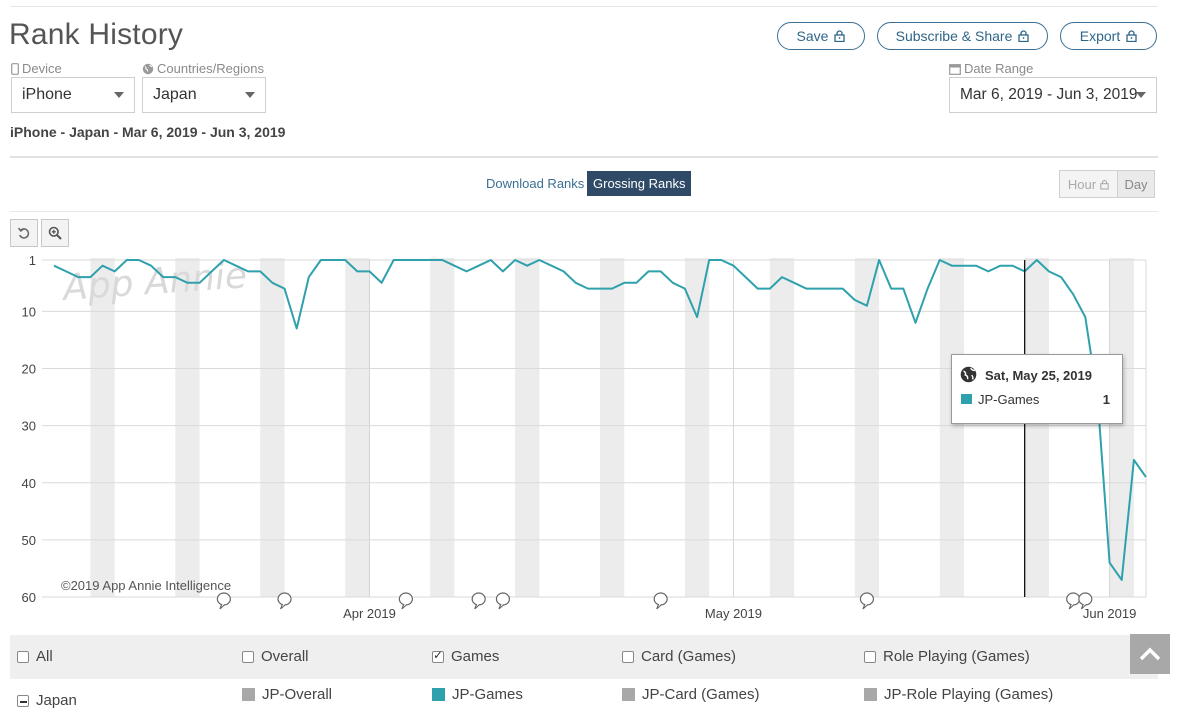  Describe the element at coordinates (1106, 399) in the screenshot. I see `tooltip-value: 1` at that location.